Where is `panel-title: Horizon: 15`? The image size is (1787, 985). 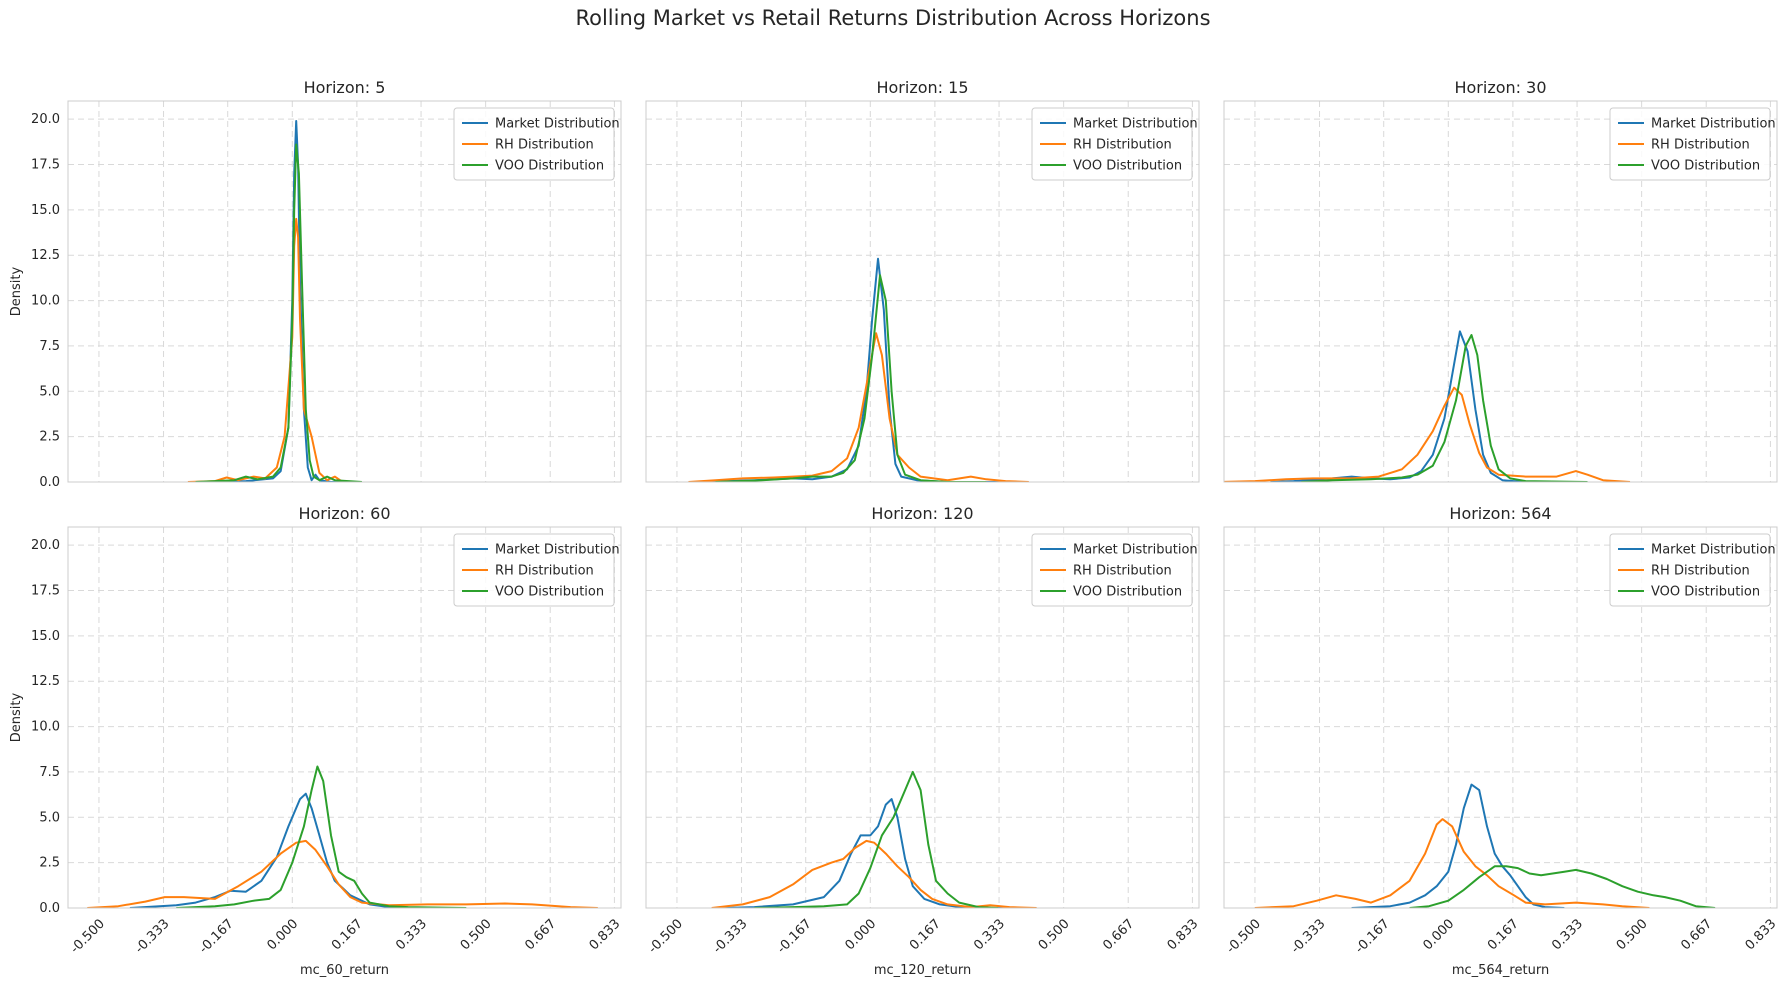
panel-title: Horizon: 15 is located at coordinates (922, 87).